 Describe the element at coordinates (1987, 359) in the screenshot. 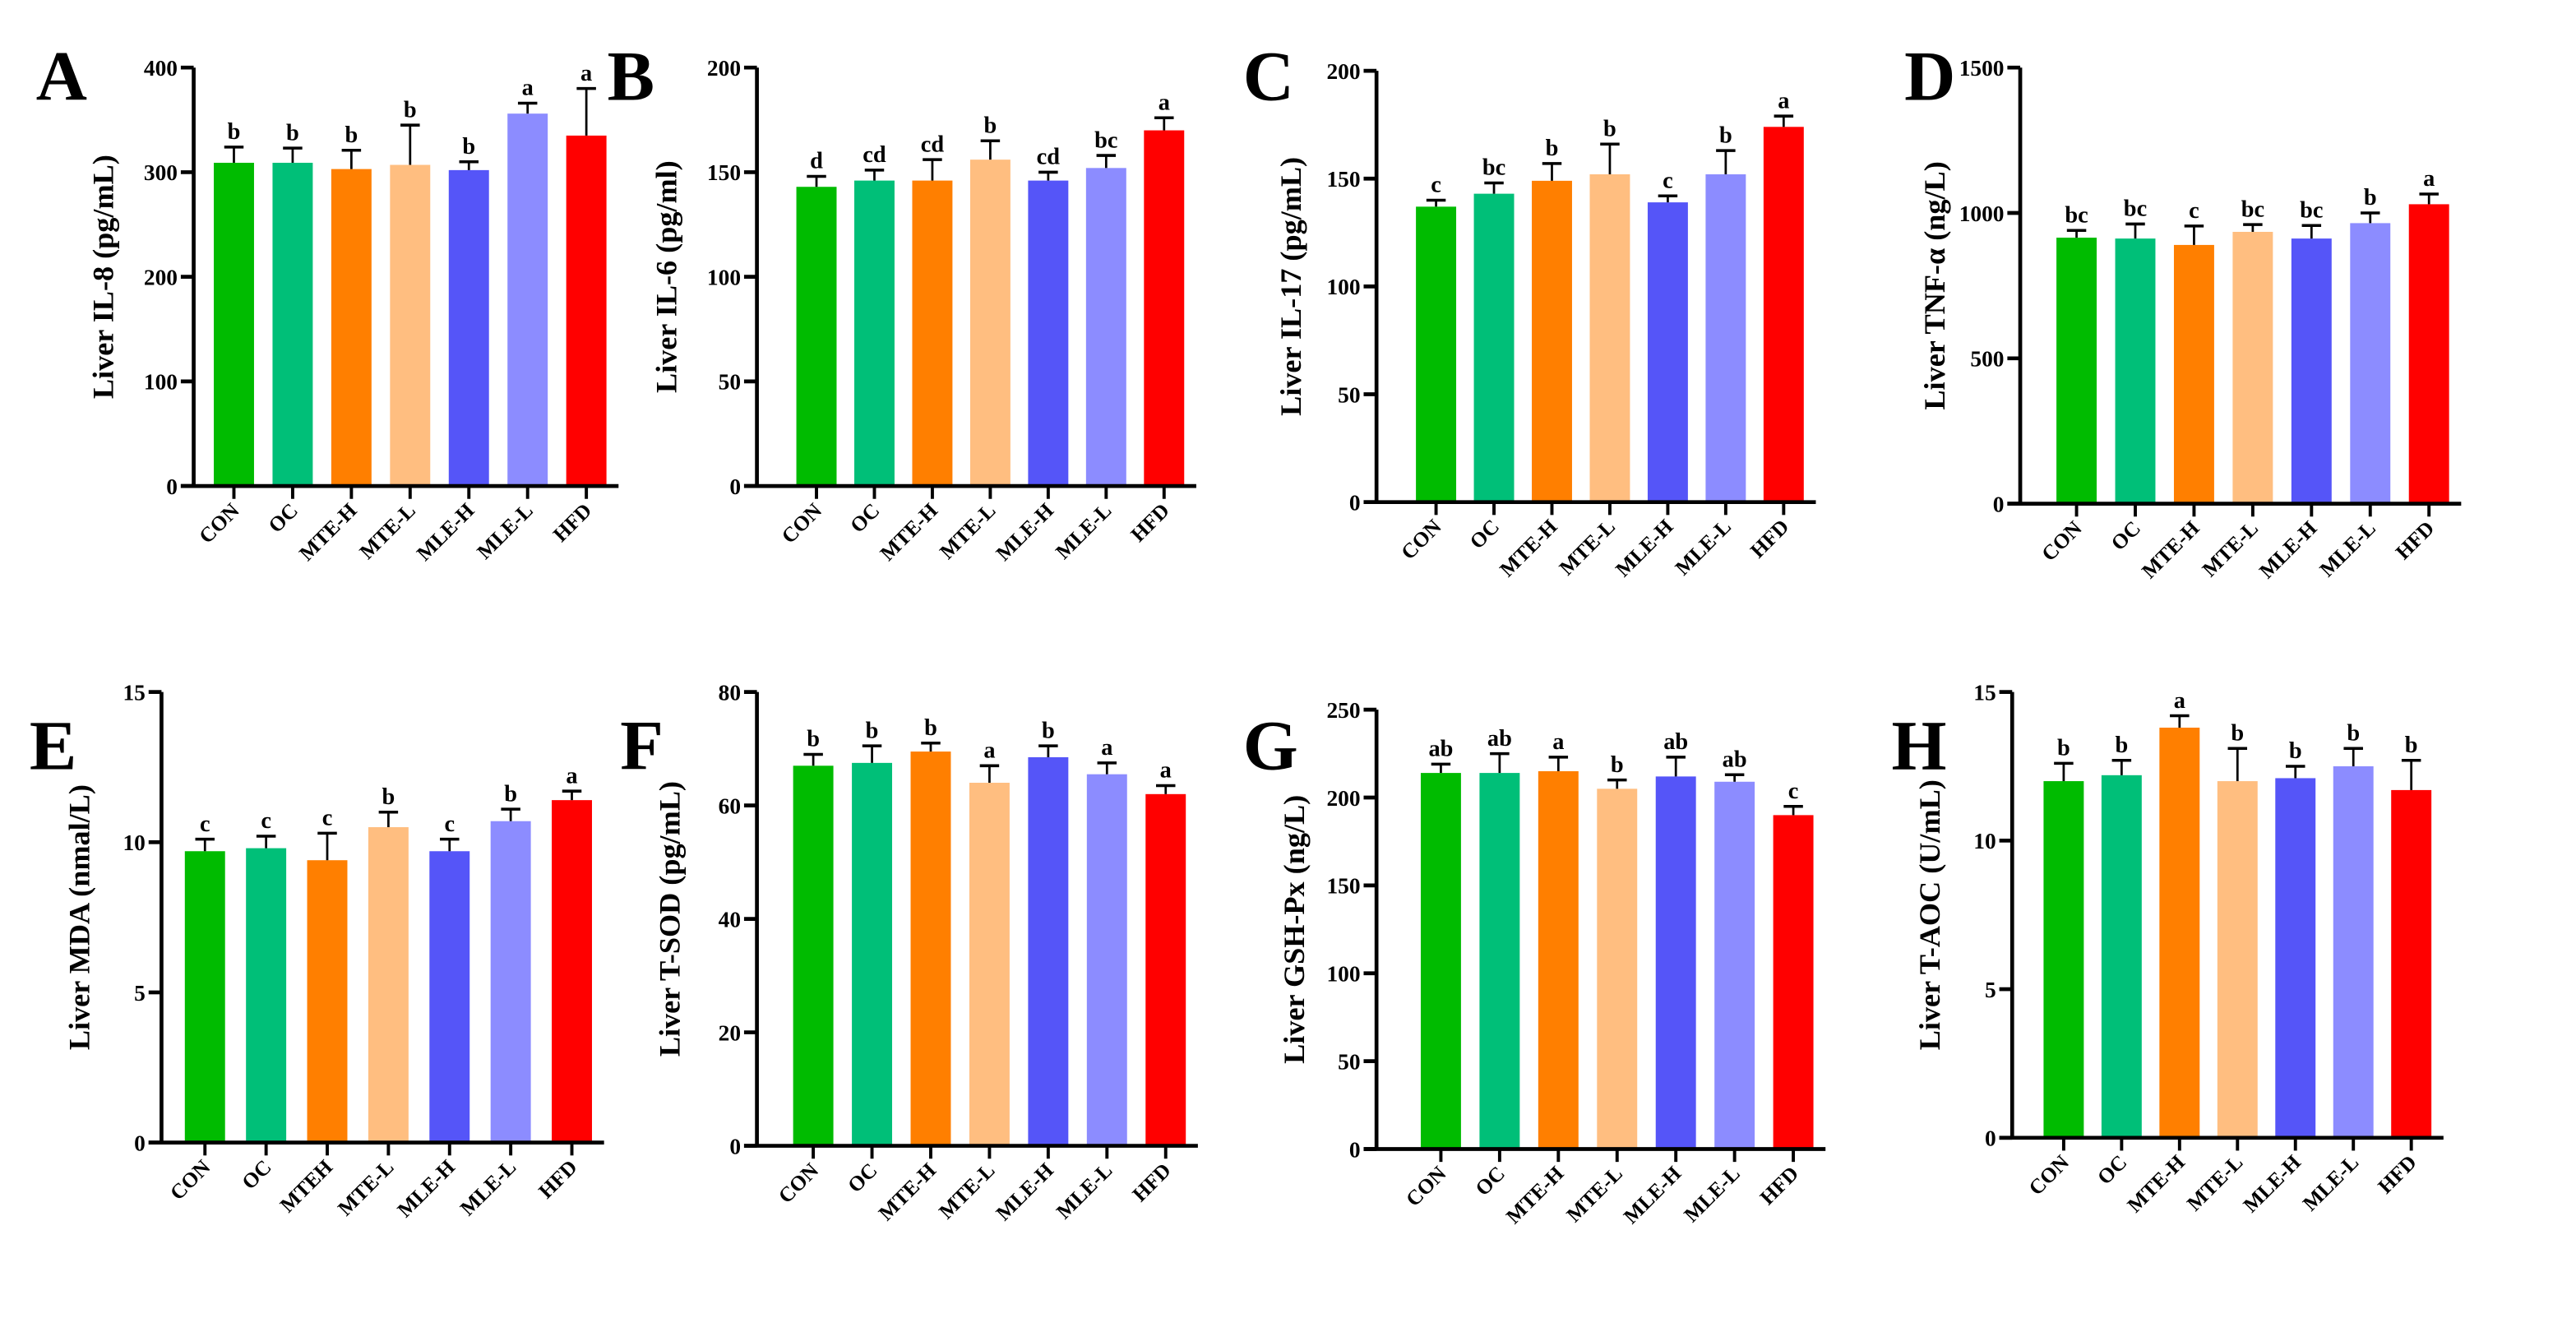

I see `y-tick-label: 500` at that location.